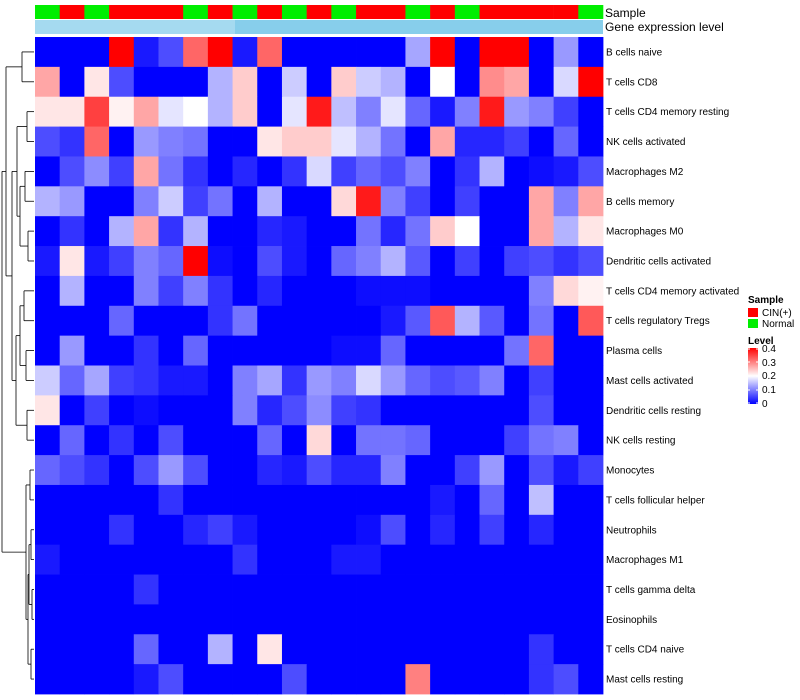  I want to click on row-dendrogram, so click(17, 365).